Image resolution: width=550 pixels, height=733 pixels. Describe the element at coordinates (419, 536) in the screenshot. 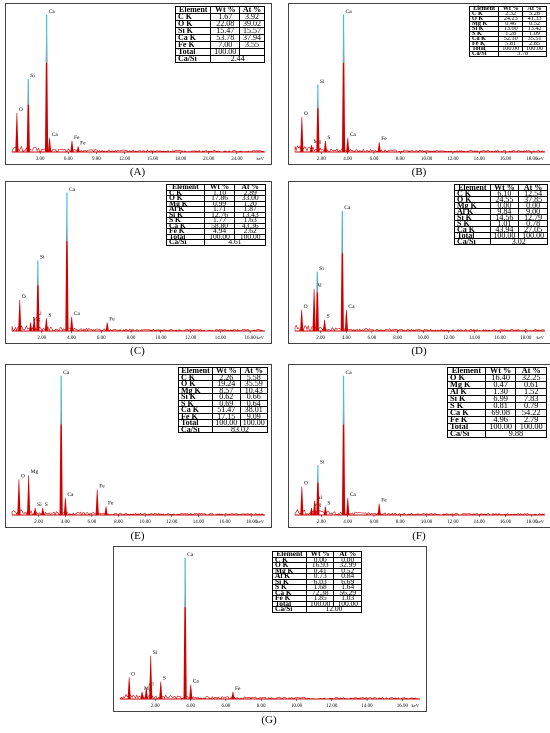

I see `panel-caption: (F)` at that location.